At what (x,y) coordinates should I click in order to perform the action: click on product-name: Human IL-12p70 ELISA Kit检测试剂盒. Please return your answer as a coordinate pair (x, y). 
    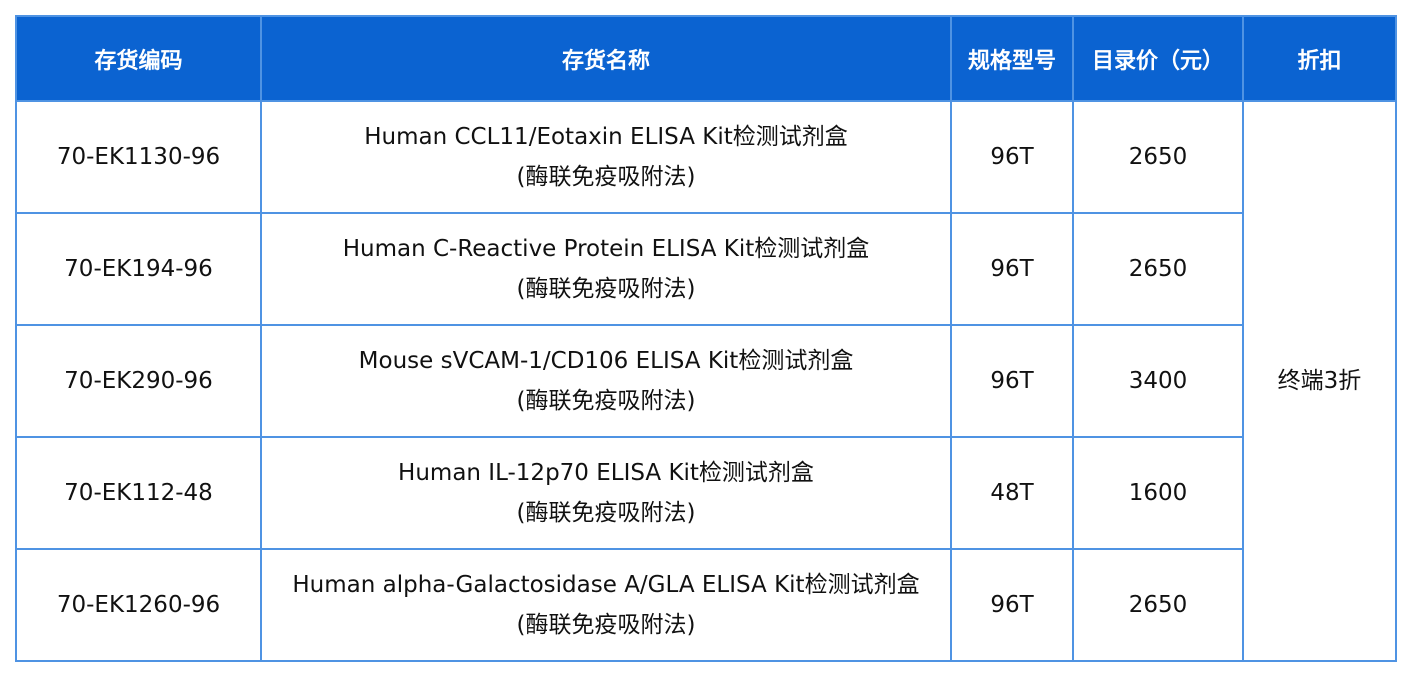
    Looking at the image, I should click on (606, 473).